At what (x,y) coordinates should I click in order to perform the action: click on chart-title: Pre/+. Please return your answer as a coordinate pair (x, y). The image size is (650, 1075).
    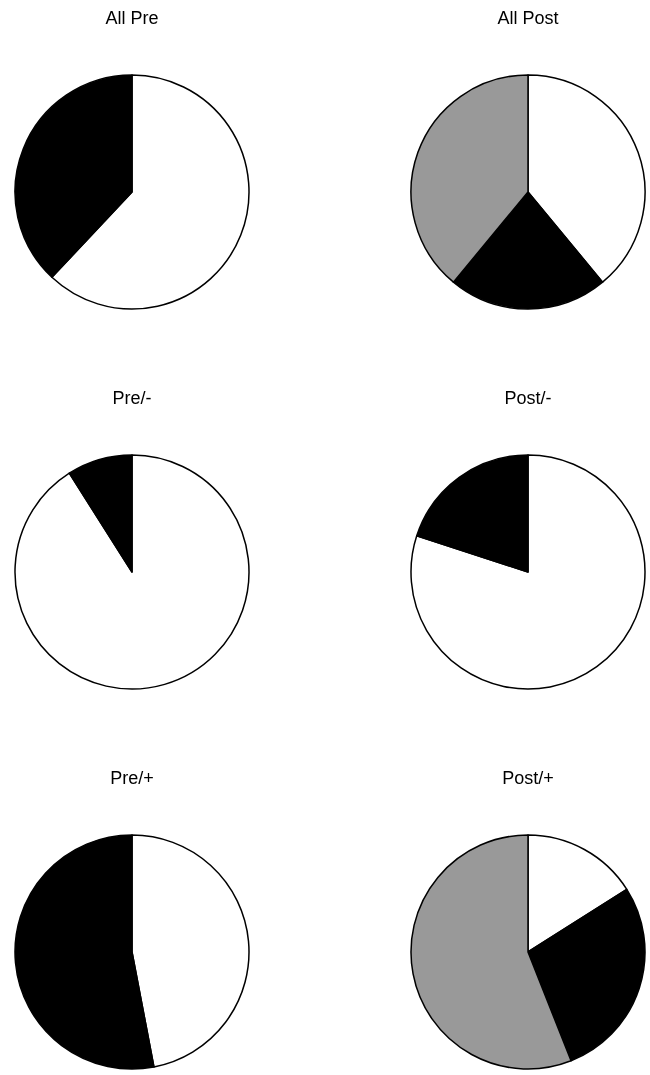
    Looking at the image, I should click on (132, 778).